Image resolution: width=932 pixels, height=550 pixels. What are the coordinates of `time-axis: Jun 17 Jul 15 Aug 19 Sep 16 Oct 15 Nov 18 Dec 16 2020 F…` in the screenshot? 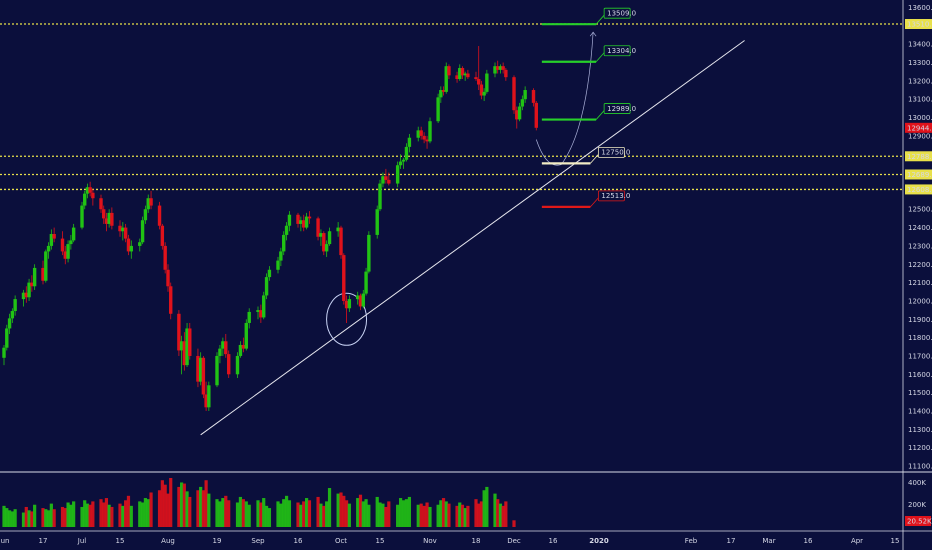 It's located at (449, 541).